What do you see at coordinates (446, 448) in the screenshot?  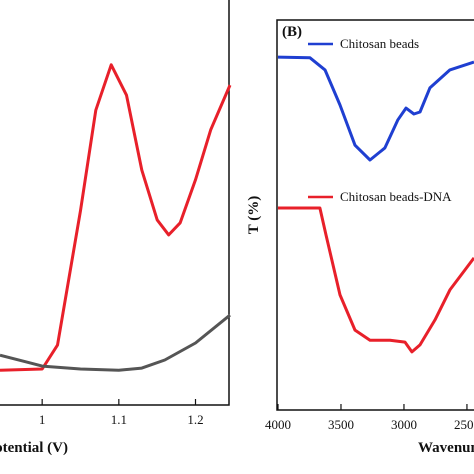 I see `x-axis-label: Wavenumber (cm⁻¹)` at bounding box center [446, 448].